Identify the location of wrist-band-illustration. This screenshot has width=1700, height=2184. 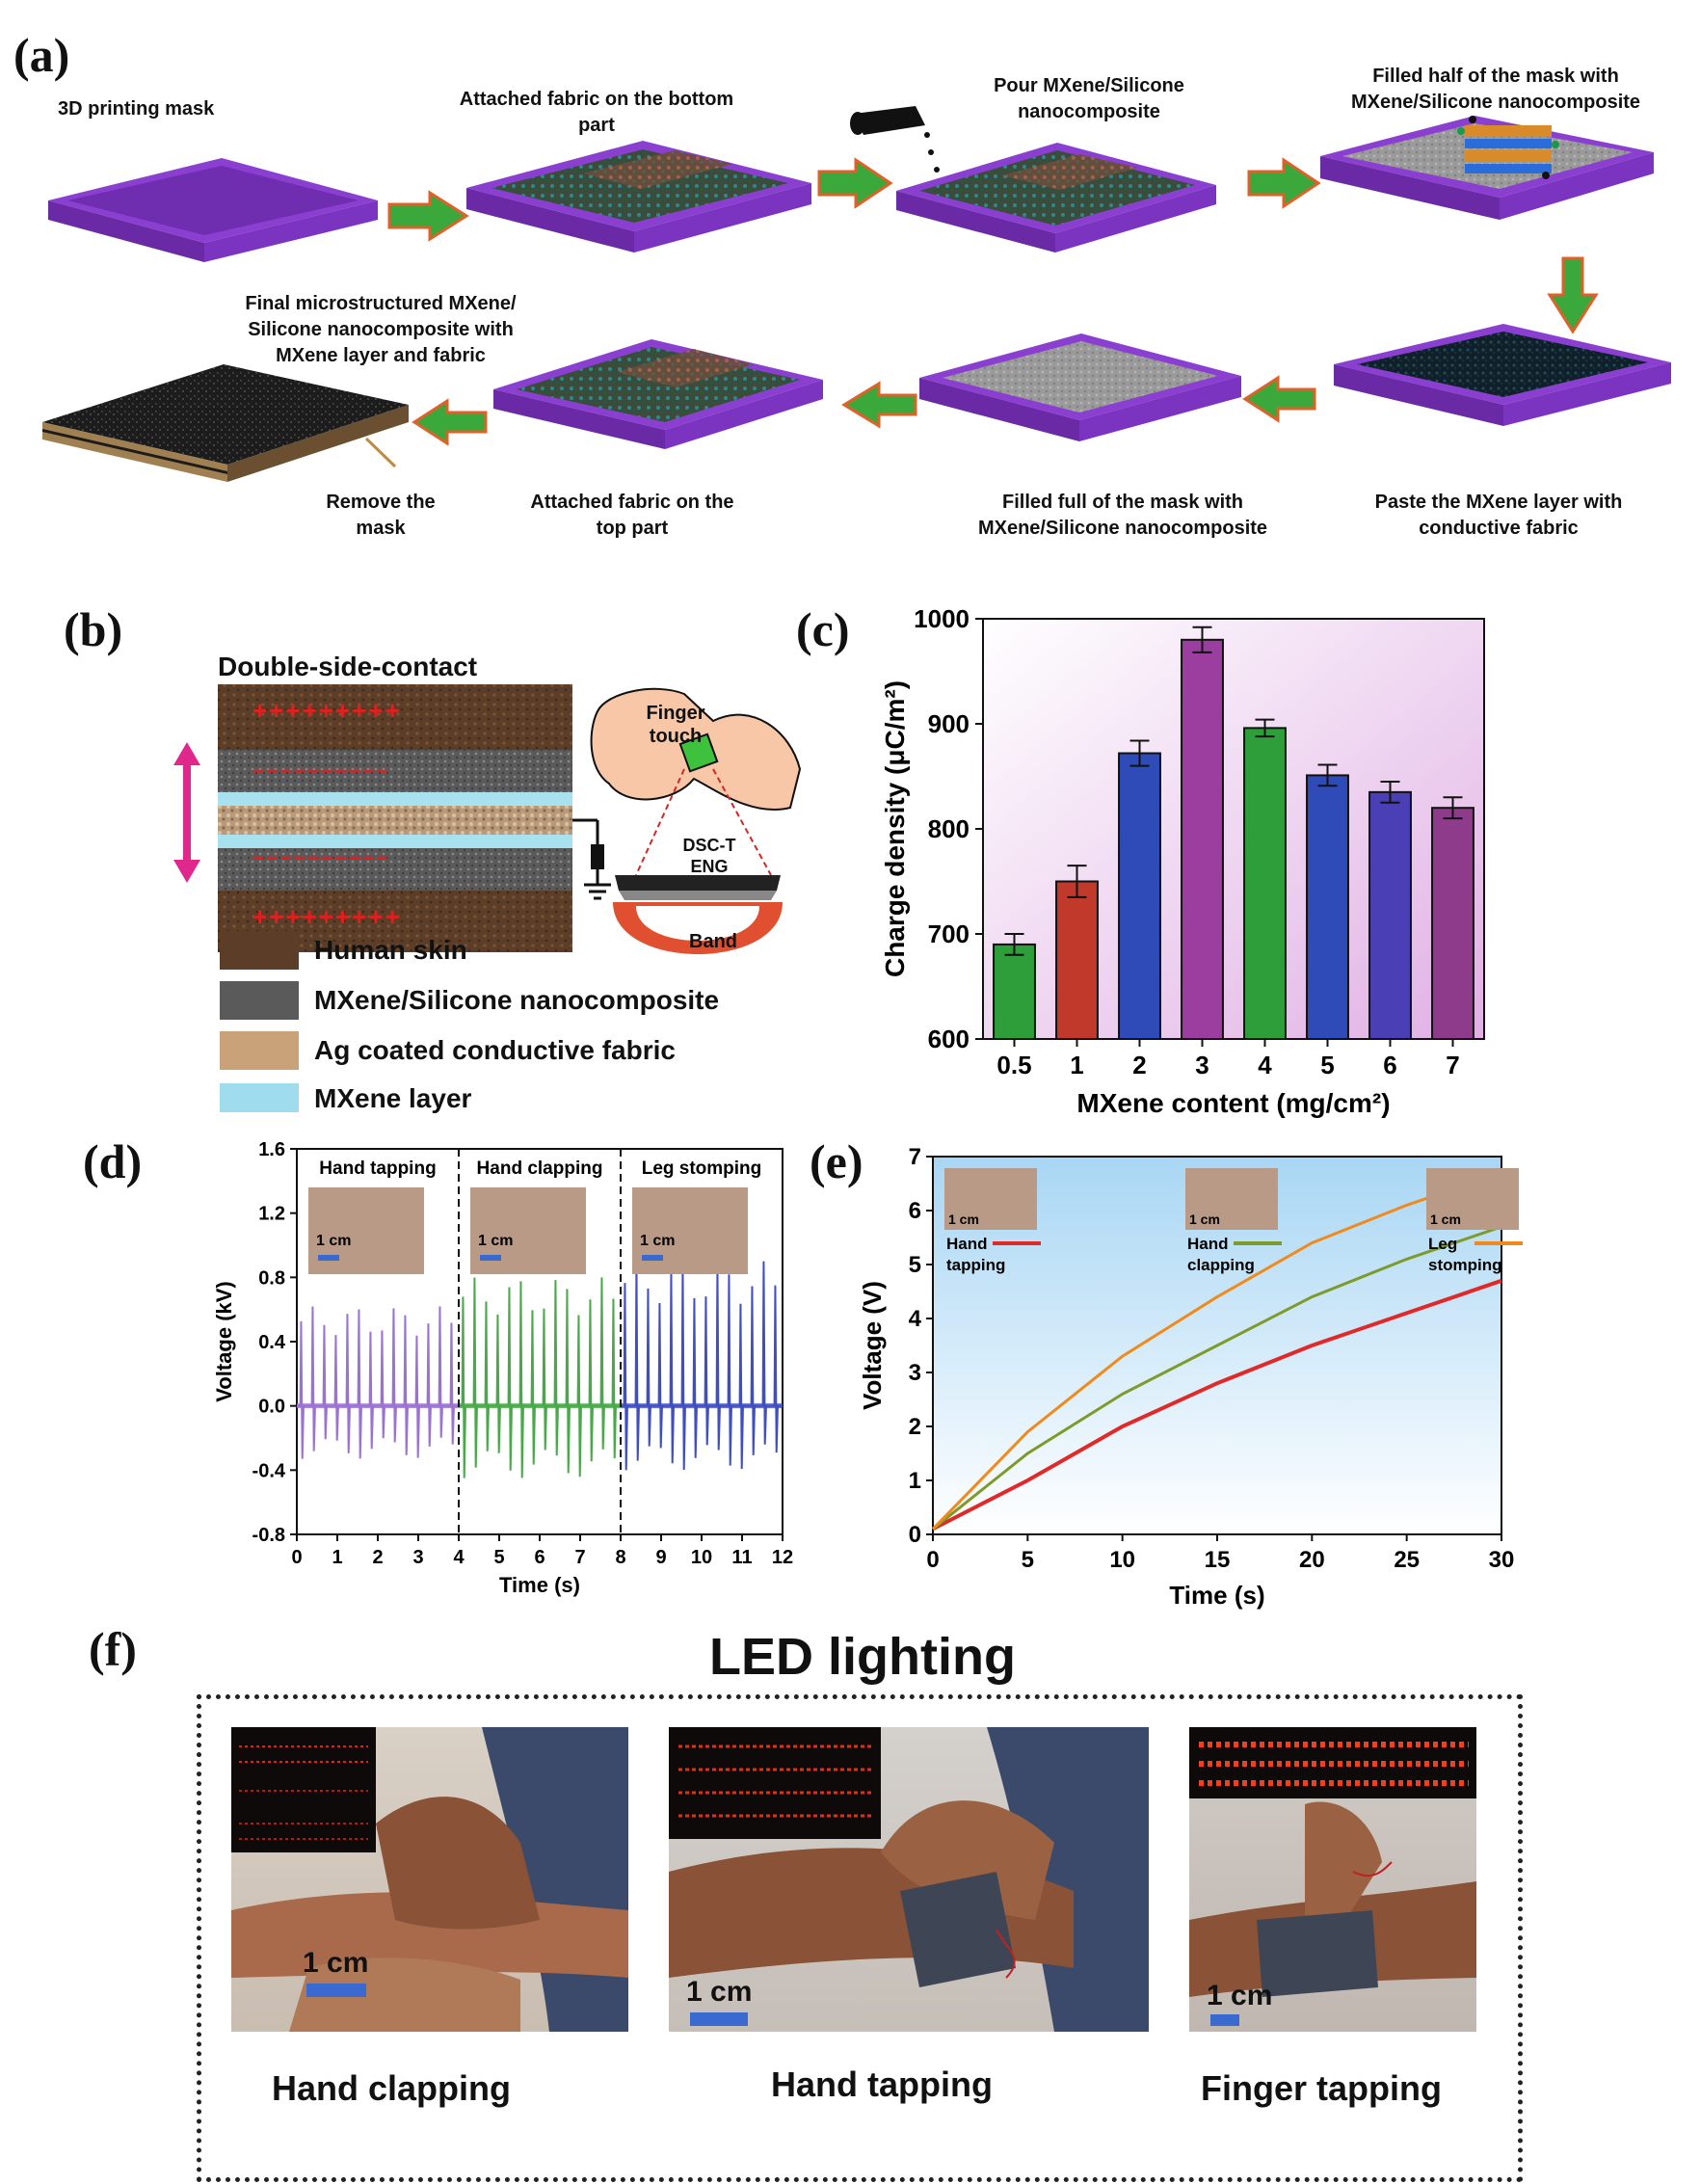
(696, 821).